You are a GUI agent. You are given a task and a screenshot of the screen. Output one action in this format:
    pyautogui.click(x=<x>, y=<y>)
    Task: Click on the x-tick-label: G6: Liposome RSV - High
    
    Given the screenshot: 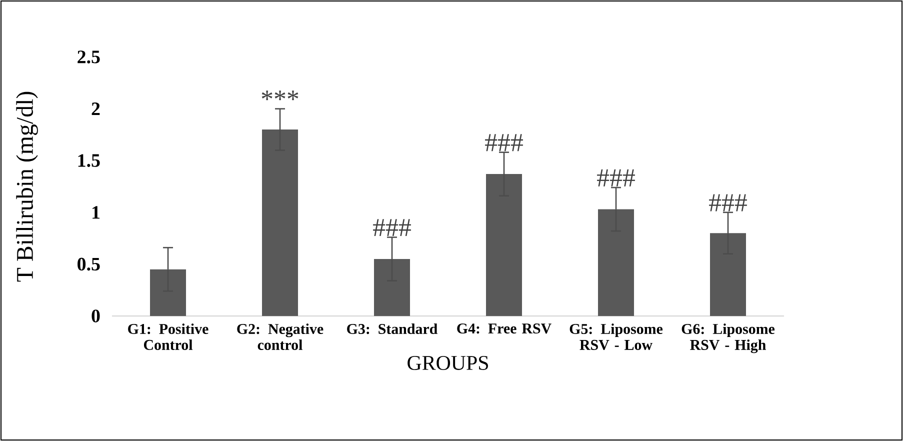 What is the action you would take?
    pyautogui.click(x=728, y=339)
    